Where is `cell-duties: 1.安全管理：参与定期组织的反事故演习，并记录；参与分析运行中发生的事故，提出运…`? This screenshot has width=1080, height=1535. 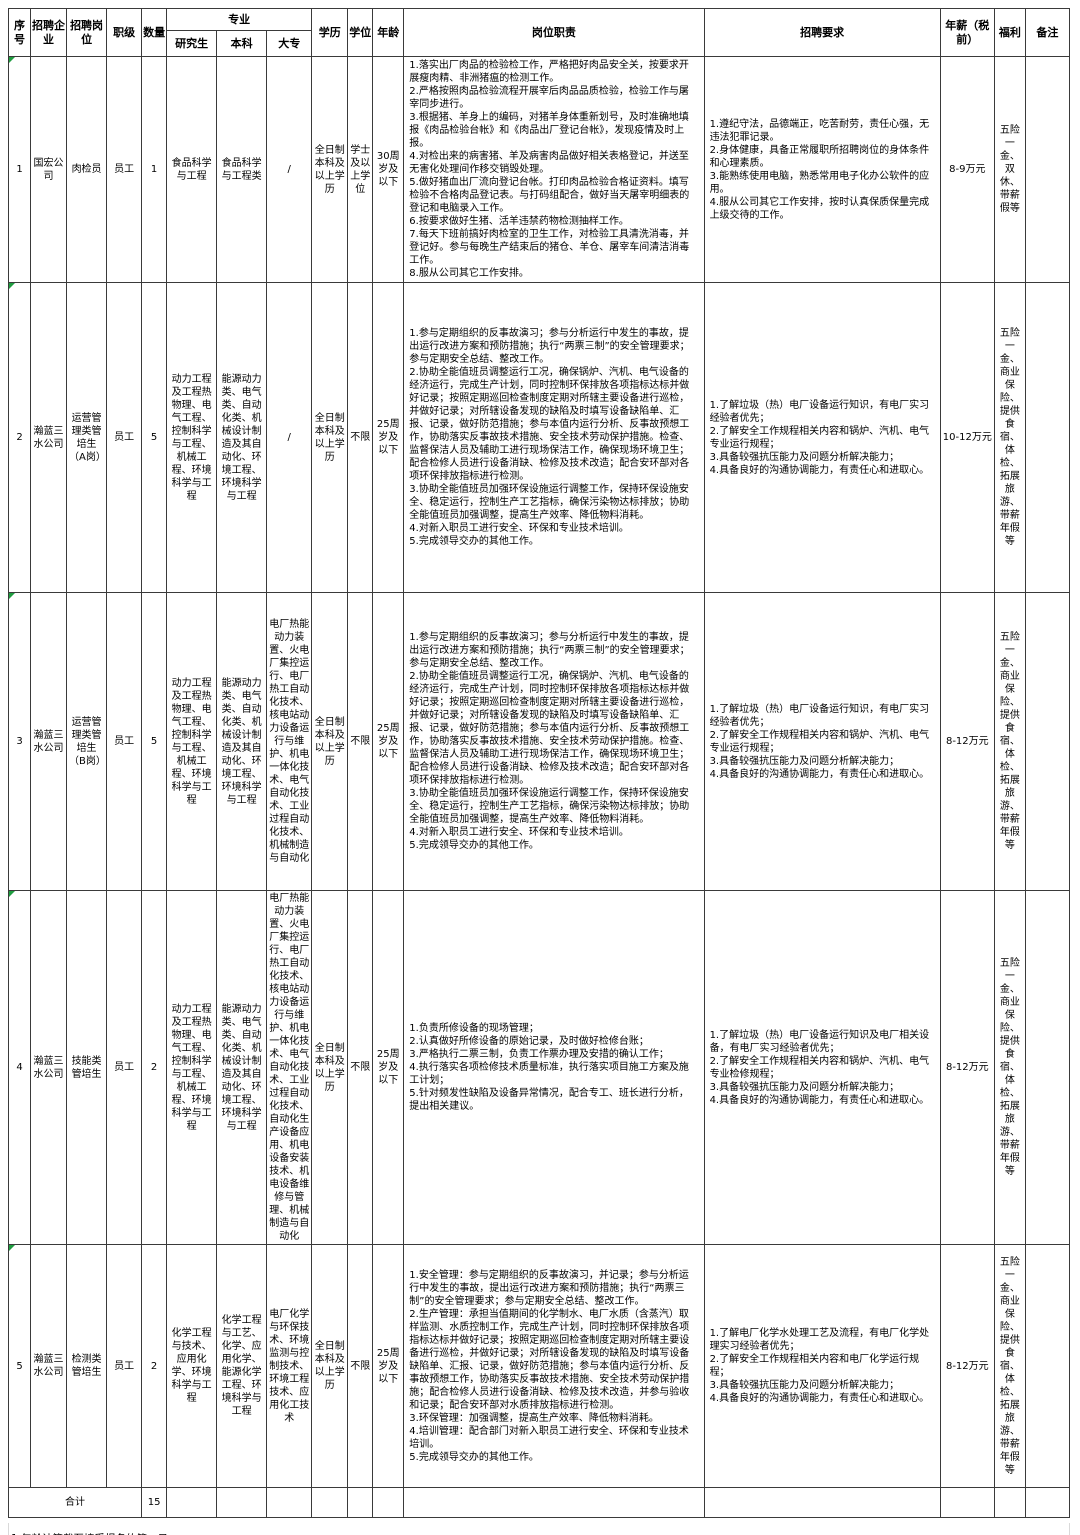
cell-duties: 1.安全管理：参与定期组织的反事故演习，并记录；参与分析运行中发生的事故，提出运… is located at coordinates (554, 1366).